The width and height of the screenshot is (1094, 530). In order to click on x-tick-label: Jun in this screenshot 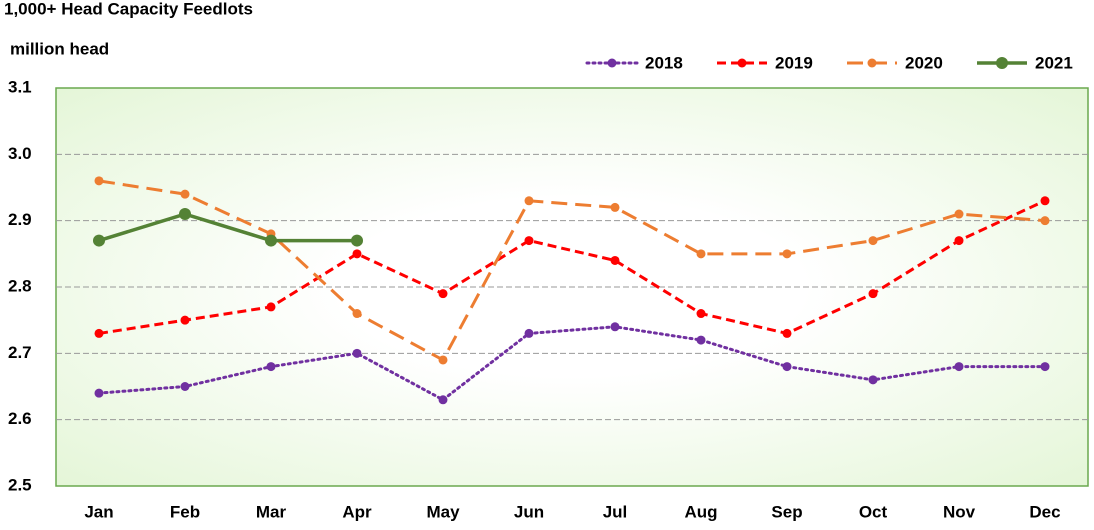, I will do `click(529, 511)`.